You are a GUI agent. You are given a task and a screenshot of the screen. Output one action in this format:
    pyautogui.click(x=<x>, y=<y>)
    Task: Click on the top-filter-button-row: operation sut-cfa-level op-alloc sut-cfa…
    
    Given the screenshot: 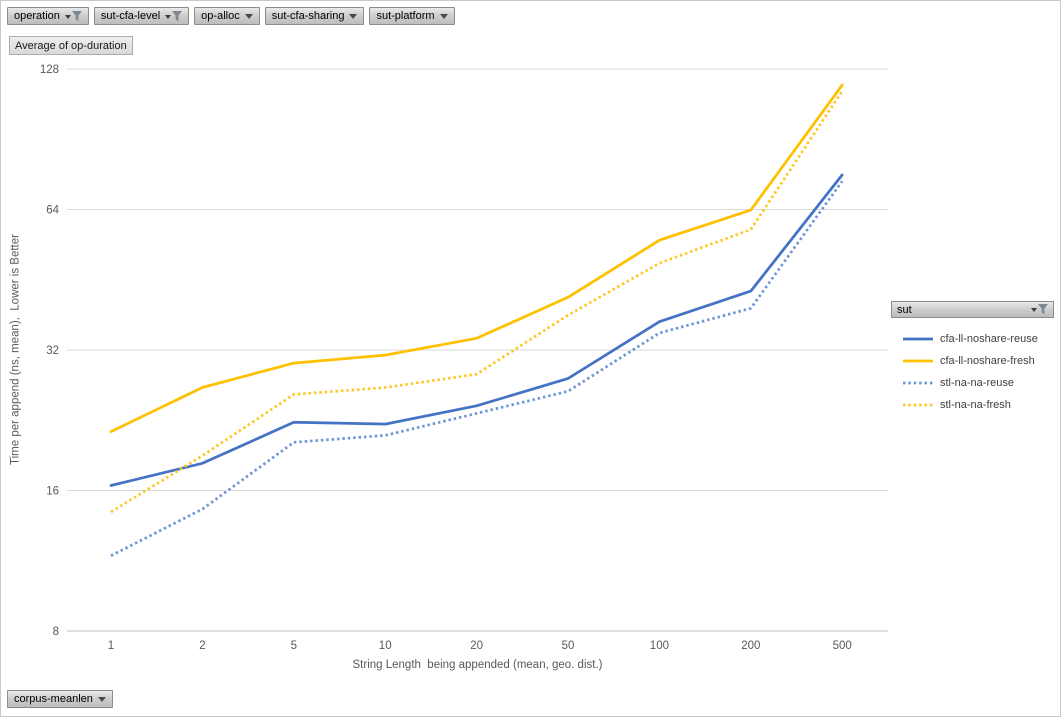 What is the action you would take?
    pyautogui.click(x=231, y=16)
    